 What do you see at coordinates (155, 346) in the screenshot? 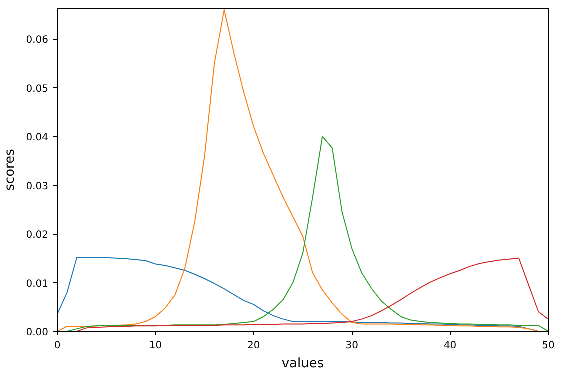
I see `x-tick-label: 10` at bounding box center [155, 346].